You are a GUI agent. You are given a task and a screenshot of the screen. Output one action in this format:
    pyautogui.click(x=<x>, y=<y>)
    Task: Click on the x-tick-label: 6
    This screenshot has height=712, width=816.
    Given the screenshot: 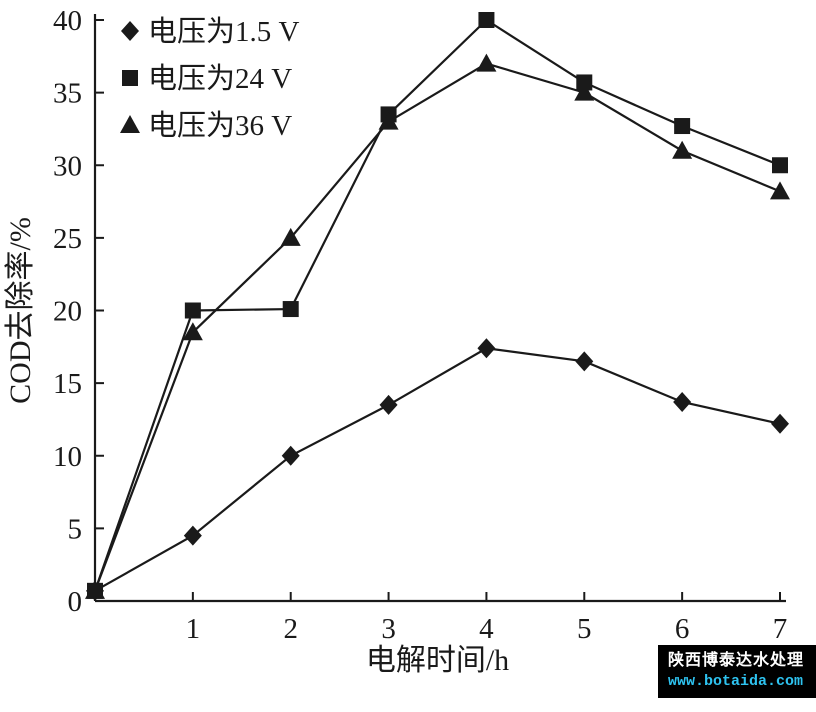 What is the action you would take?
    pyautogui.click(x=682, y=629)
    